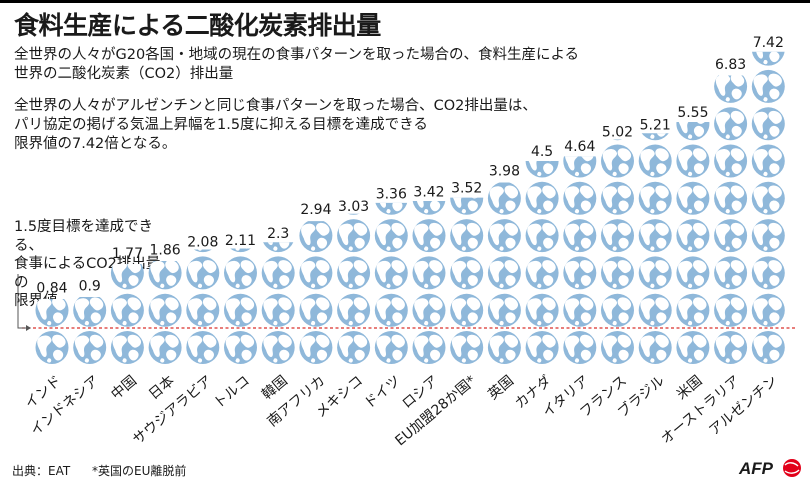 The image size is (810, 486). Describe the element at coordinates (21, 301) in the screenshot. I see `limit-pointer-line` at that location.